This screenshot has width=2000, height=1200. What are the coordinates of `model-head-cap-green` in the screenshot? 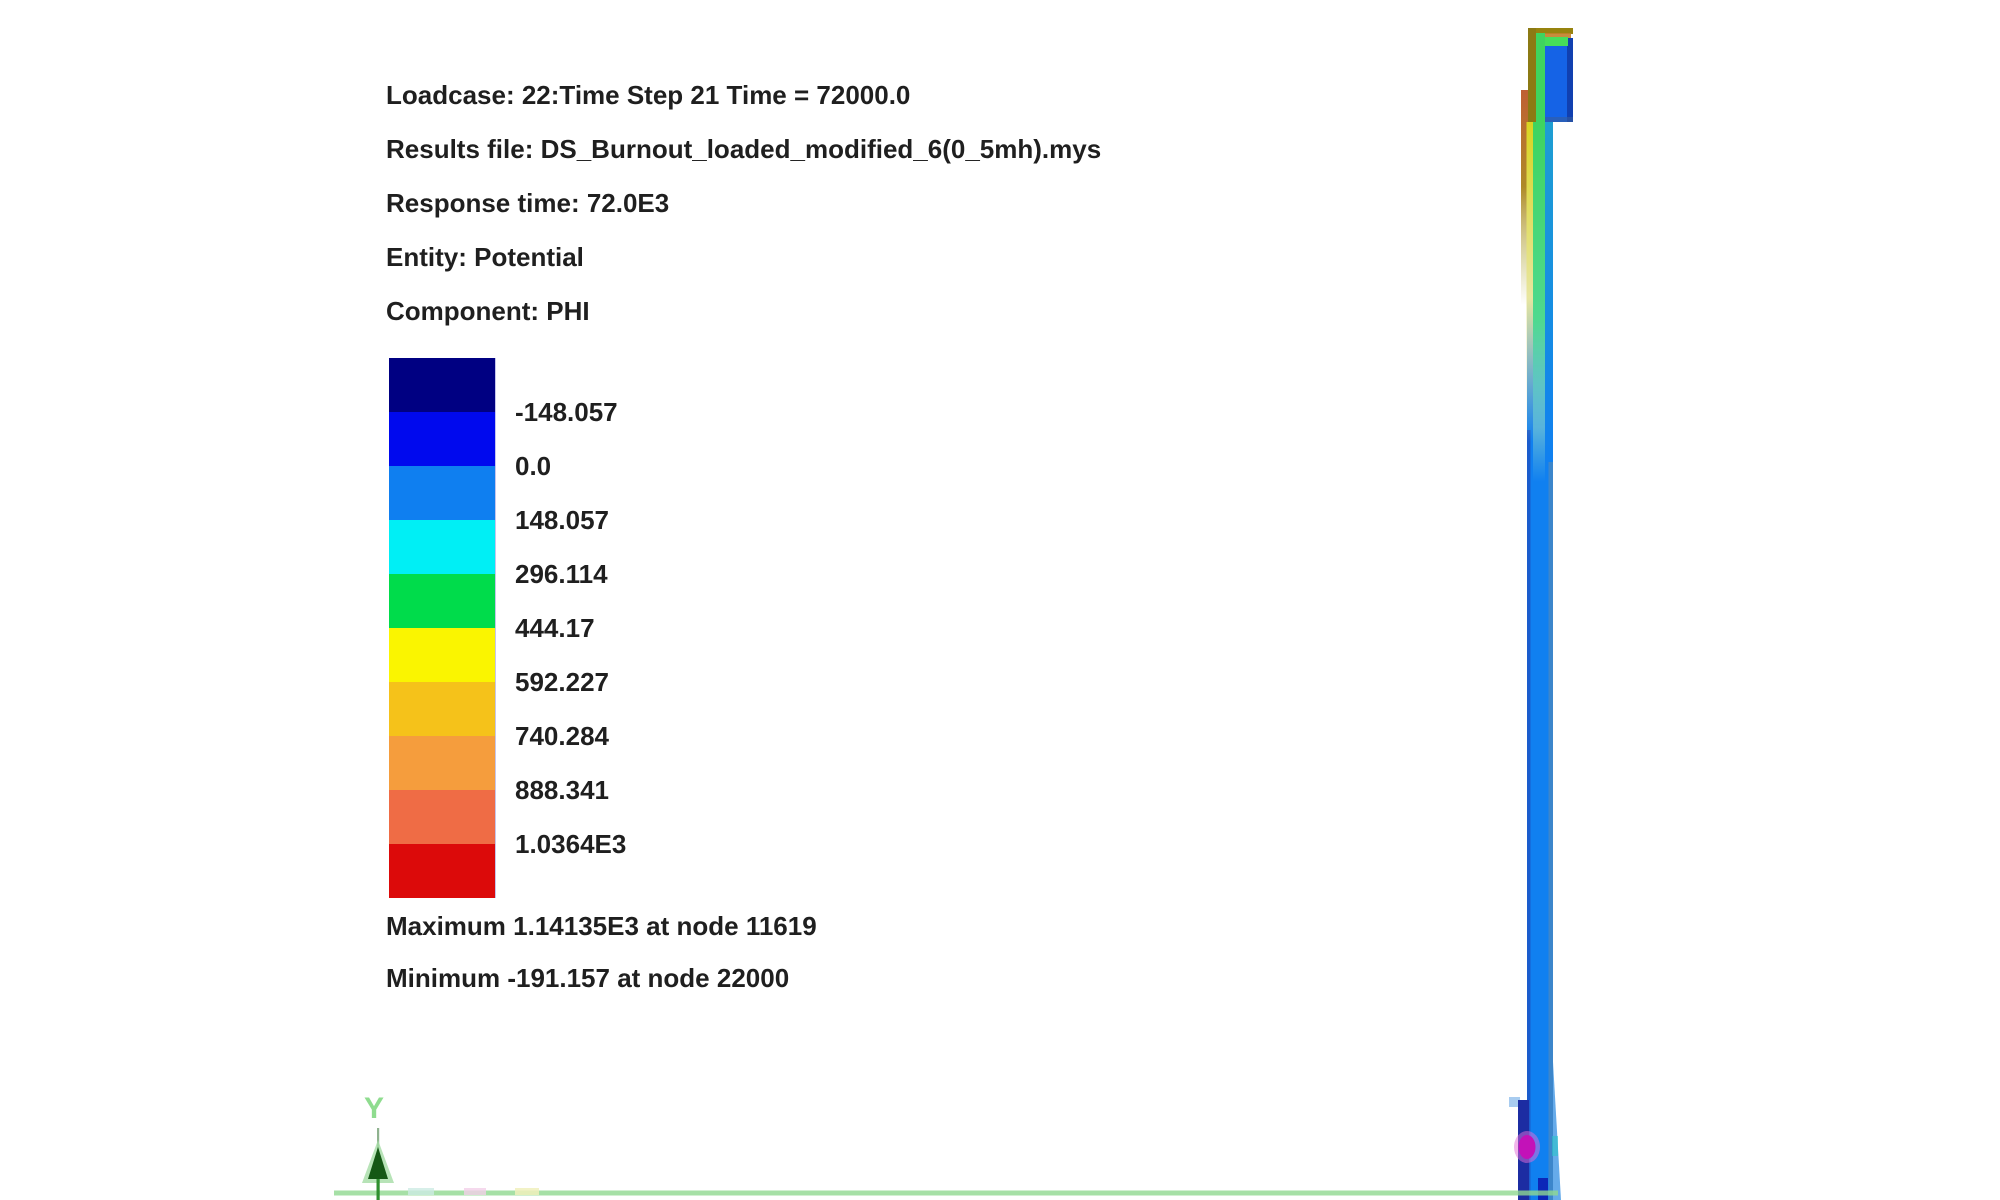 It's located at (1552, 41).